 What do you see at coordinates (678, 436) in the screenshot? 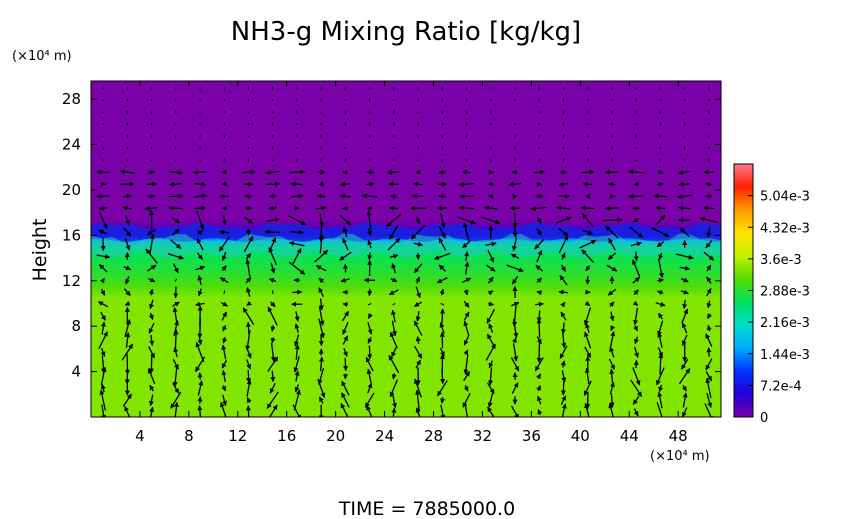
I see `x-tick-label: 48` at bounding box center [678, 436].